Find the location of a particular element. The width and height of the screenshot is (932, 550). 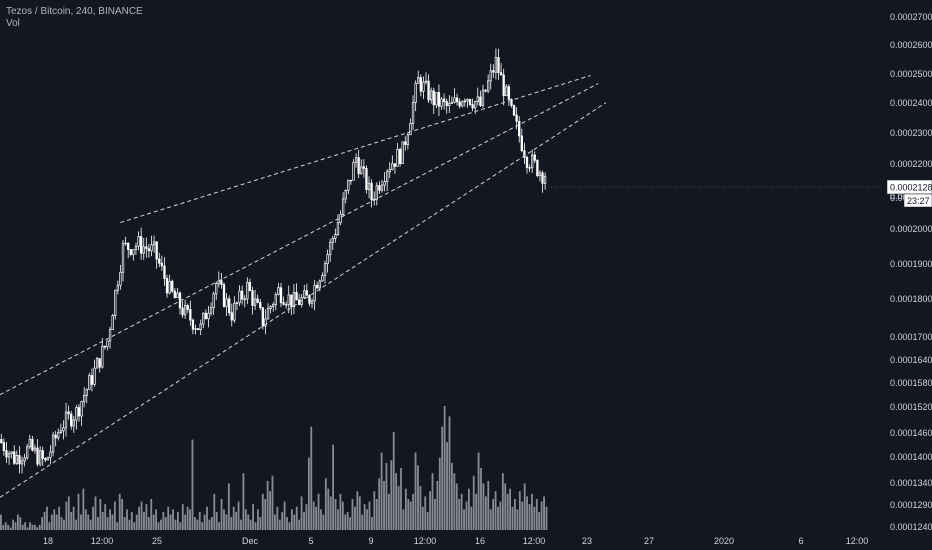

volume-label: Vol is located at coordinates (13, 23).